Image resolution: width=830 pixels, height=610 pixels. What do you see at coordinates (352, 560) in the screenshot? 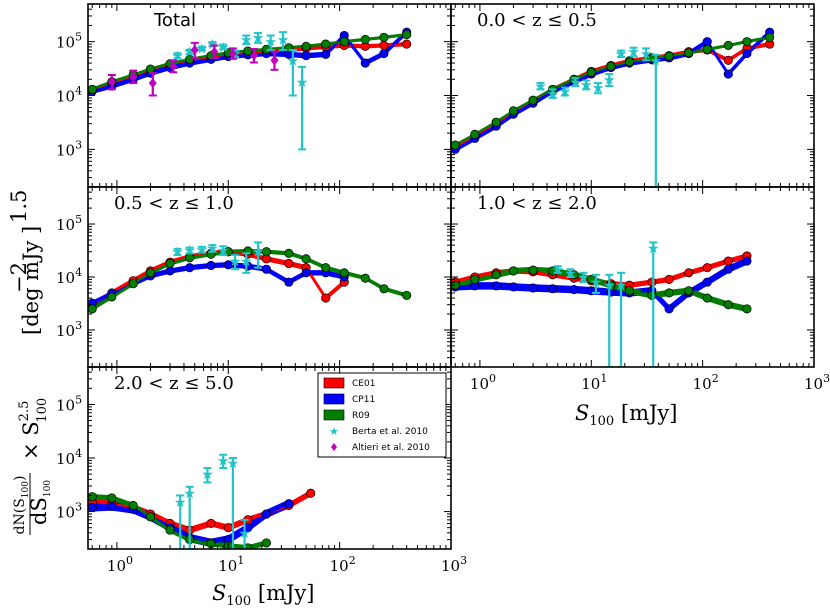
I see `x-tick-exp: 2` at bounding box center [352, 560].